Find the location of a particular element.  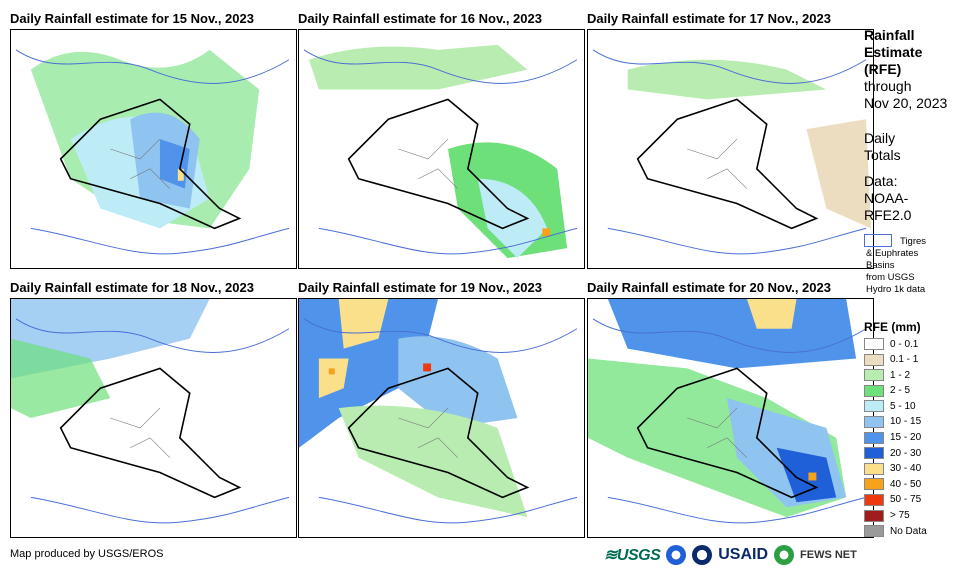

basin-line-4: from USGS is located at coordinates (890, 277).